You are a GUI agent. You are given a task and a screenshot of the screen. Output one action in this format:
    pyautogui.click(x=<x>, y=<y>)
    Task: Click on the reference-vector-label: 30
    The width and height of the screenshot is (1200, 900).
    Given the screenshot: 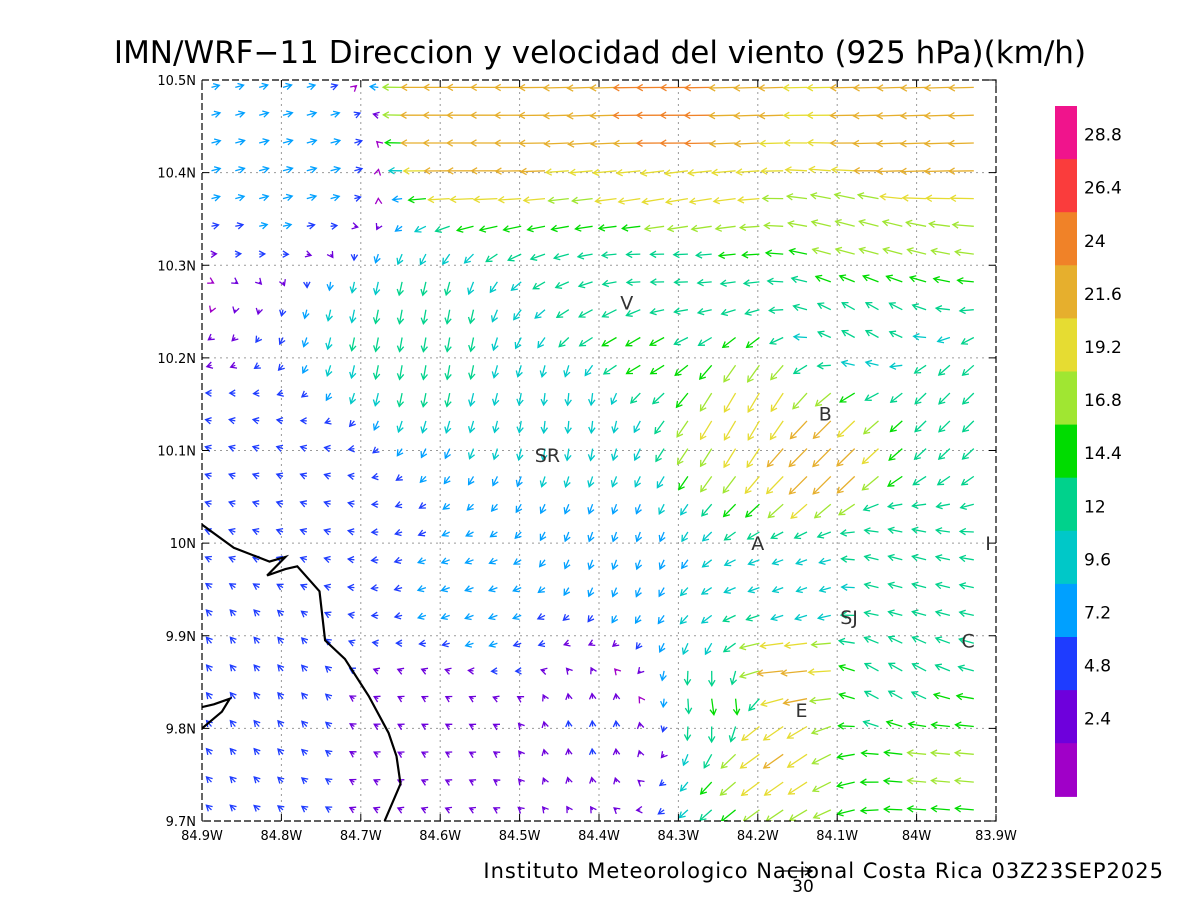 What is the action you would take?
    pyautogui.click(x=803, y=887)
    